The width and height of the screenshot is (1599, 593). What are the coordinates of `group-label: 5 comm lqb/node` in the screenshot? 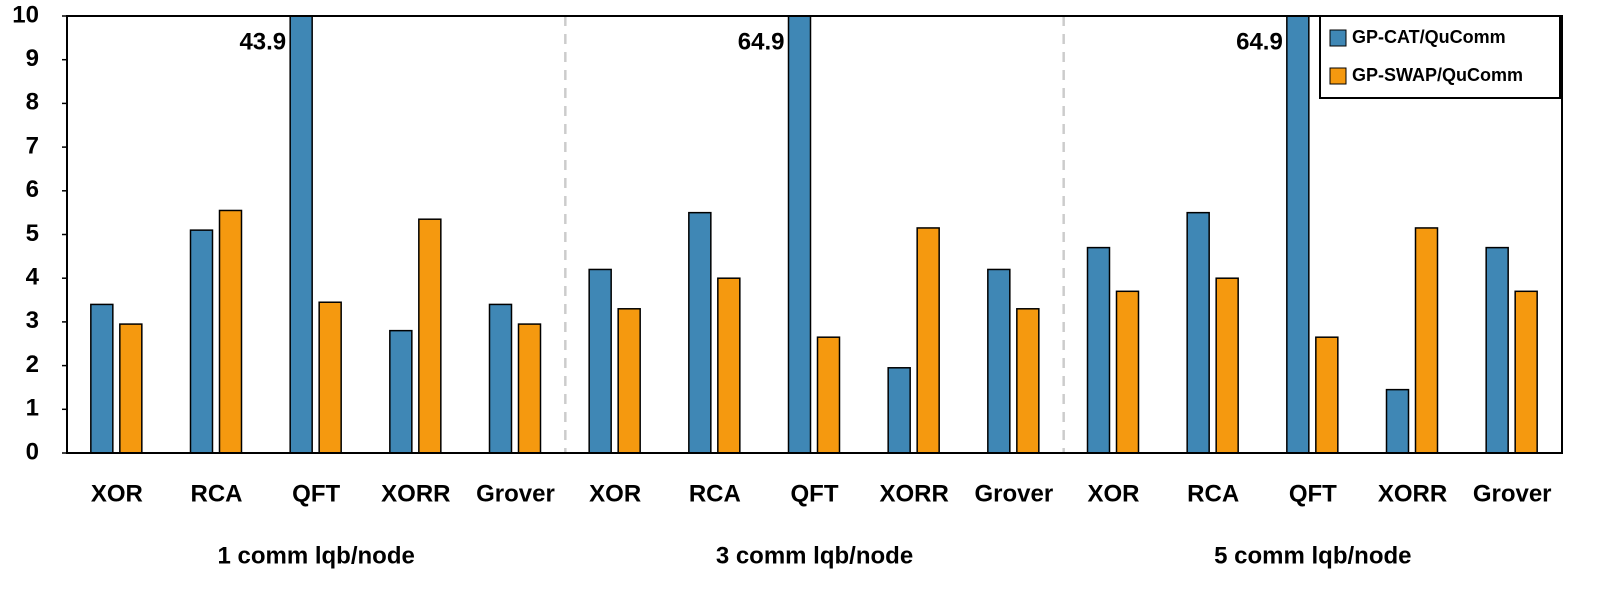 It's located at (1312, 555).